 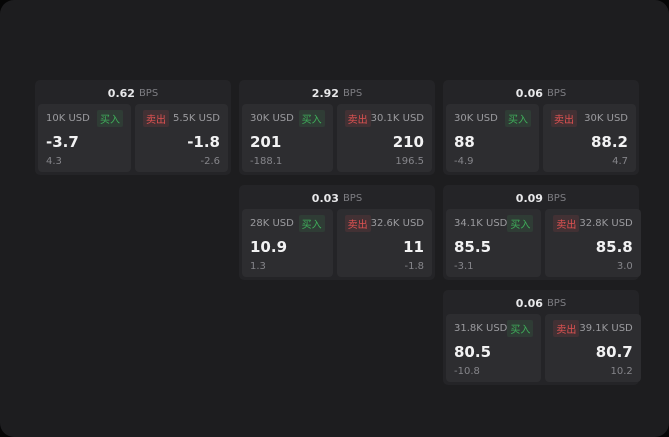 What do you see at coordinates (266, 161) in the screenshot?
I see `buy-sub-value: -188.1` at bounding box center [266, 161].